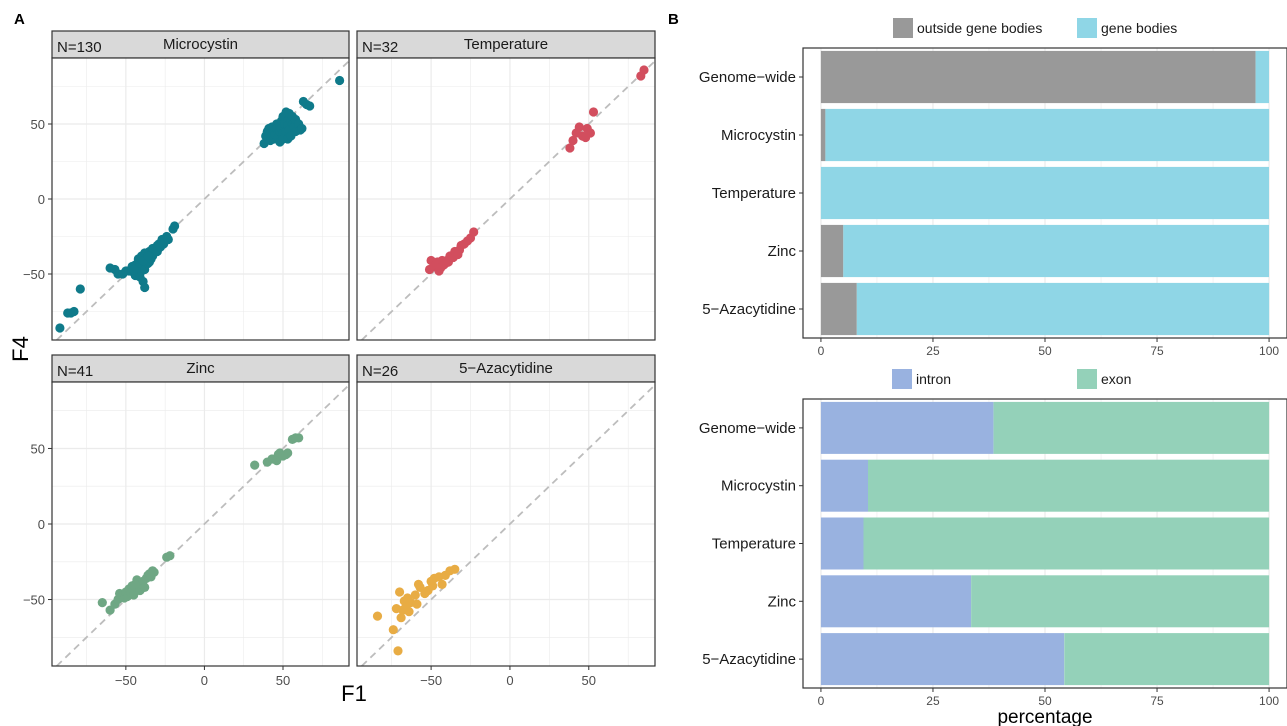 This screenshot has width=1287, height=726. What do you see at coordinates (380, 47) in the screenshot?
I see `facet-n-label: N=32` at bounding box center [380, 47].